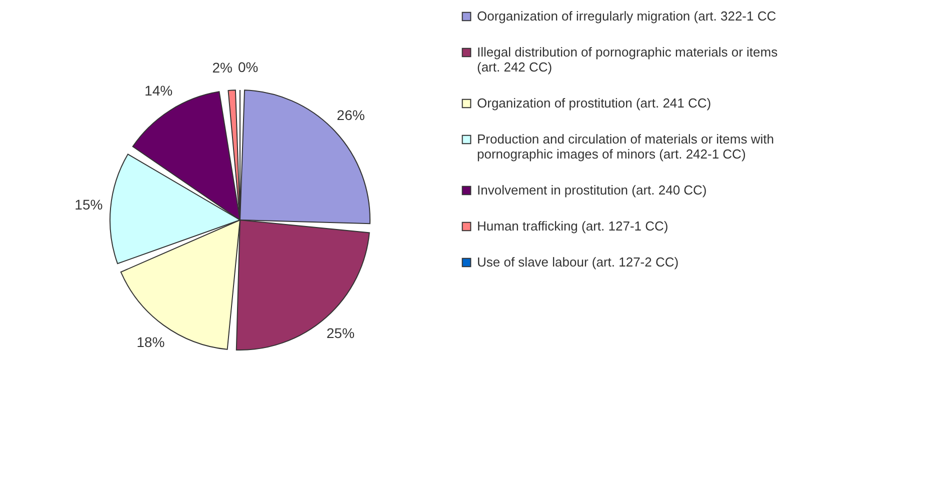  I want to click on data-label: 2%, so click(222, 67).